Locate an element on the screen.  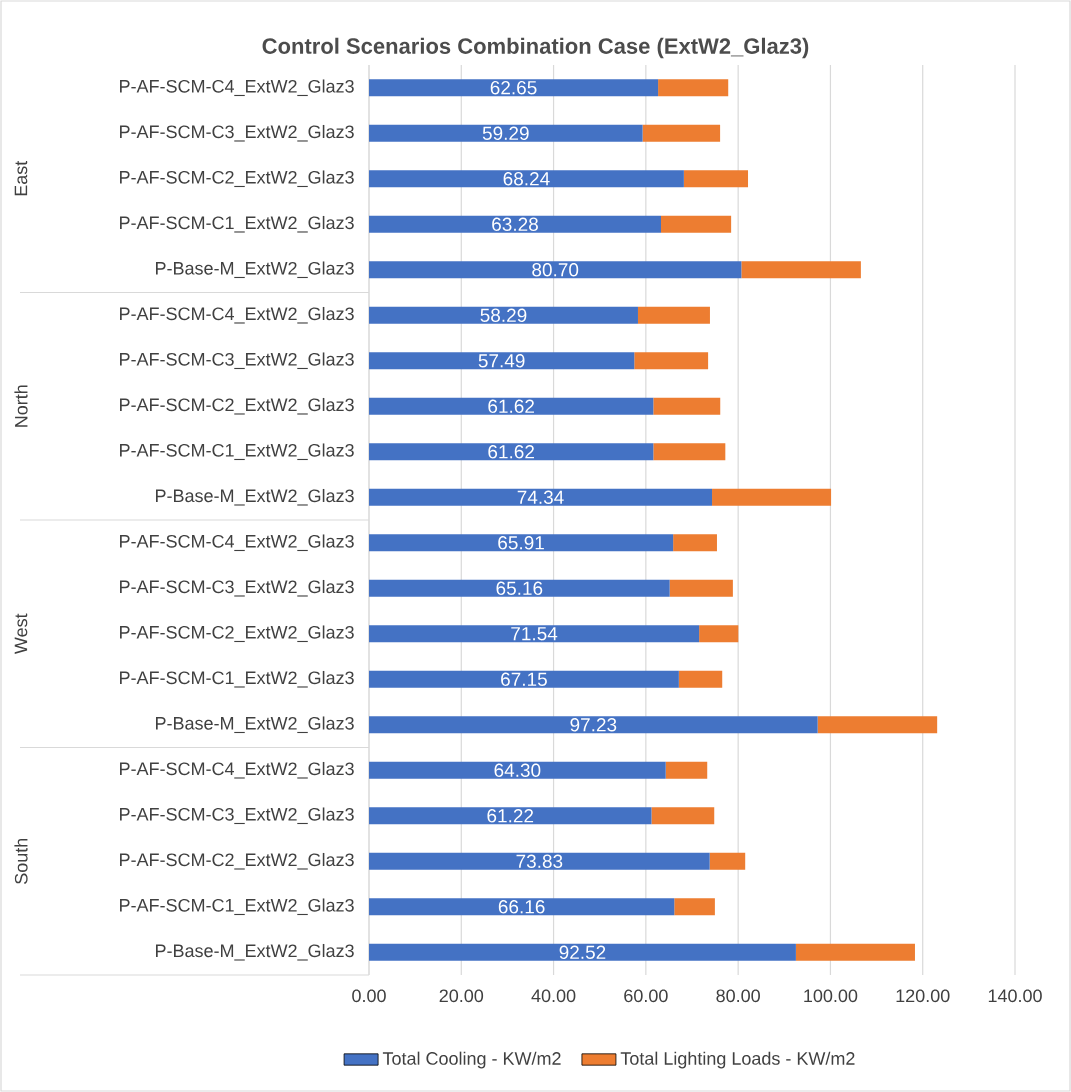
data-label: 74.34 is located at coordinates (540, 497).